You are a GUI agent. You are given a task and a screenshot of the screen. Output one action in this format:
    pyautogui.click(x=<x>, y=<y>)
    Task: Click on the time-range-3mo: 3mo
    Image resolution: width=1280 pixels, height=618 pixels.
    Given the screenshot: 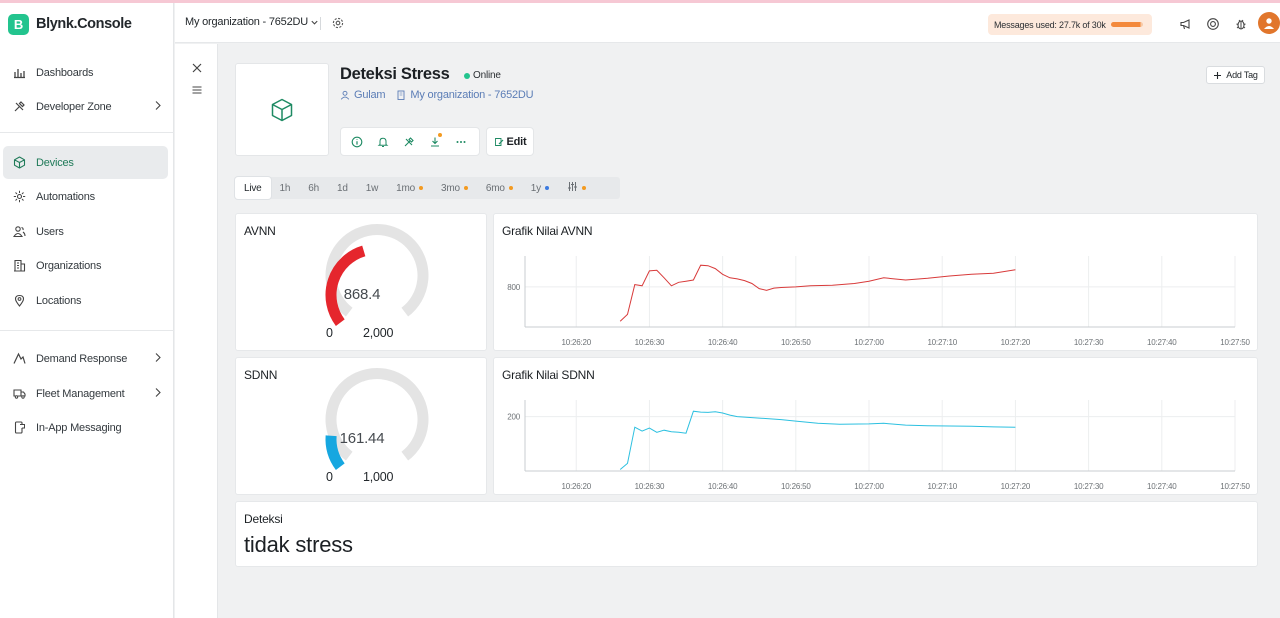 What is the action you would take?
    pyautogui.click(x=454, y=188)
    